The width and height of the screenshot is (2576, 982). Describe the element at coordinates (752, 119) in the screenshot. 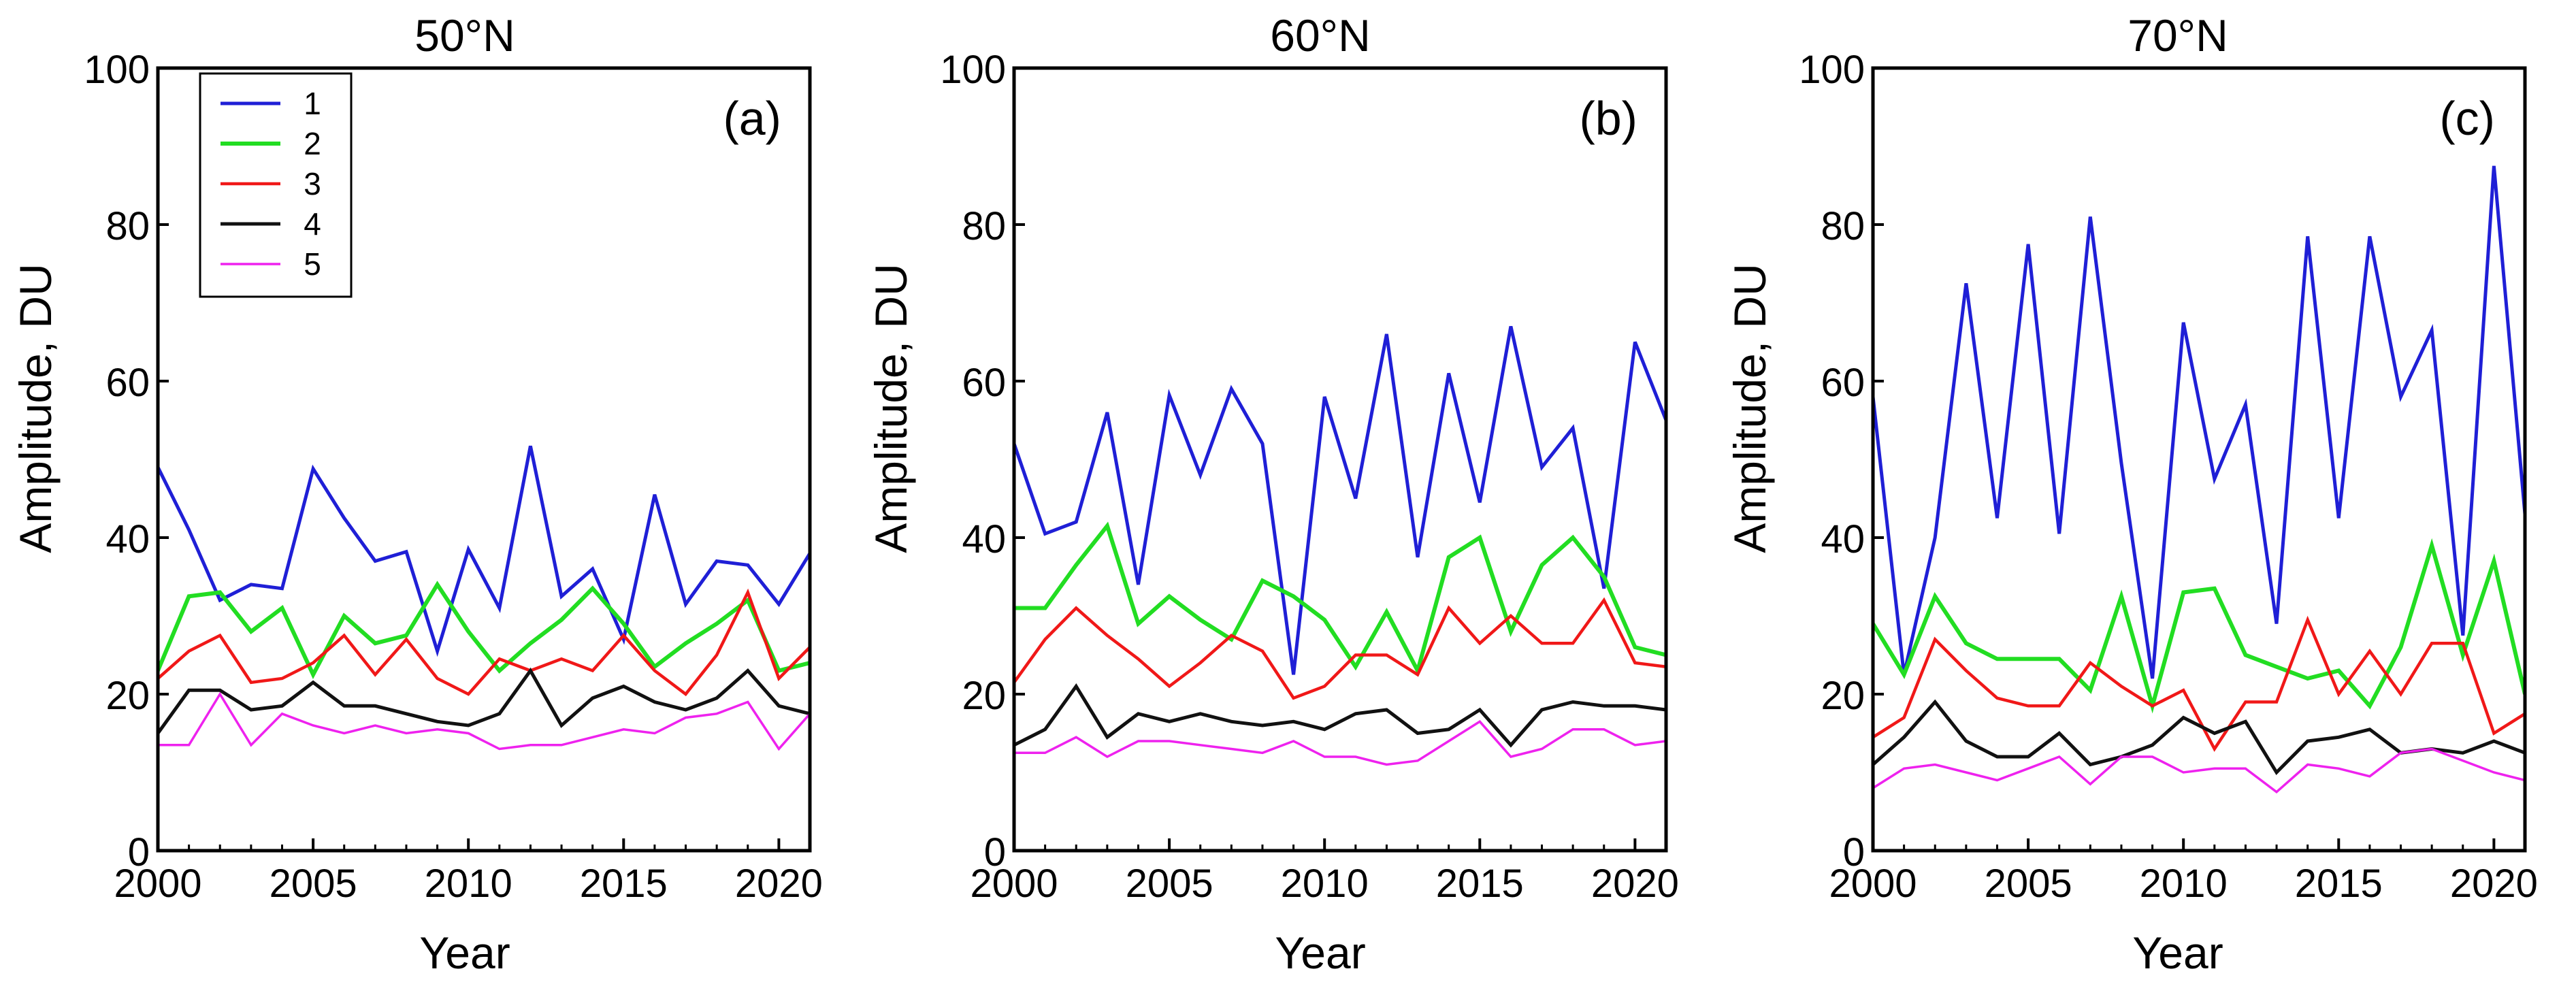

I see `panel-a-label: (a)` at that location.